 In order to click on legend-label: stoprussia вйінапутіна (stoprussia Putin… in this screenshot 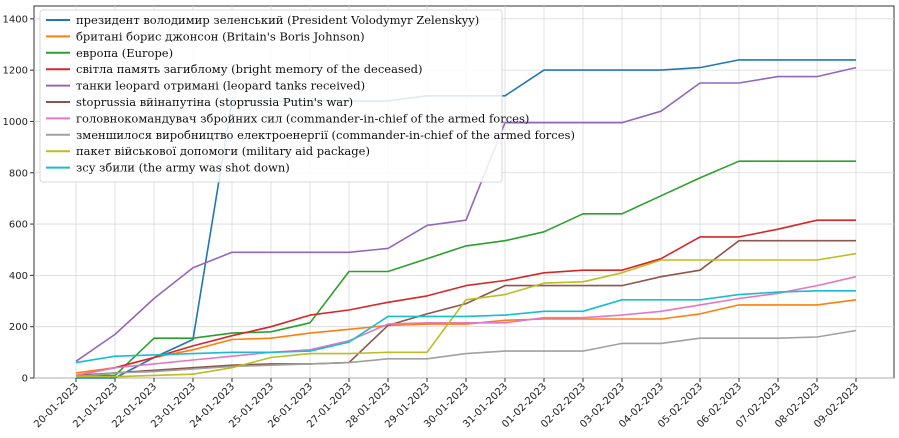, I will do `click(214, 102)`.